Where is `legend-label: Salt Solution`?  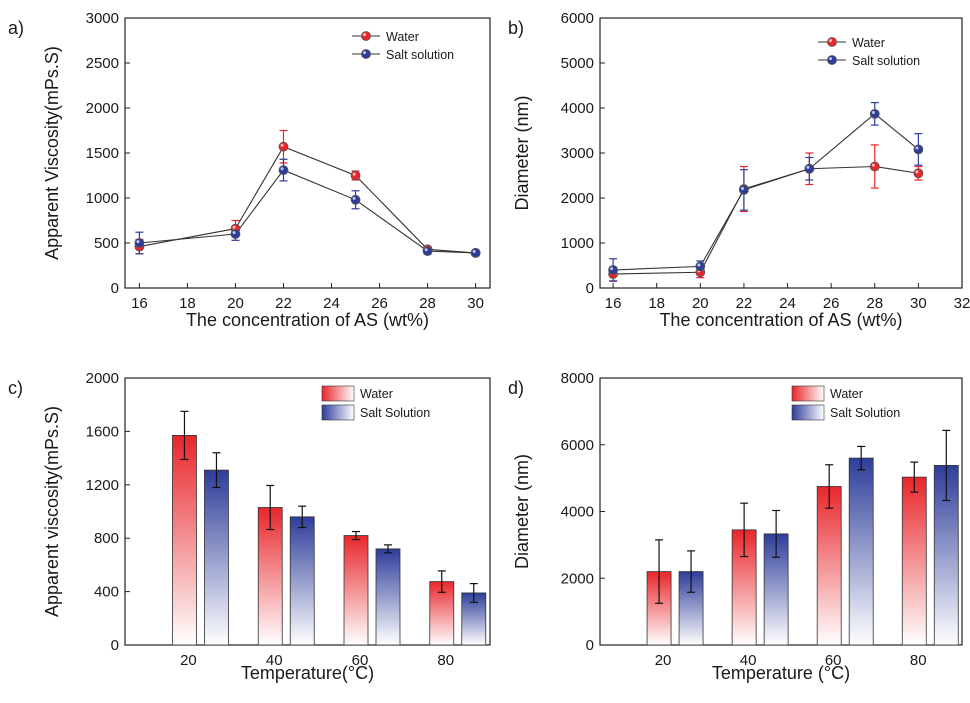
legend-label: Salt Solution is located at coordinates (865, 413).